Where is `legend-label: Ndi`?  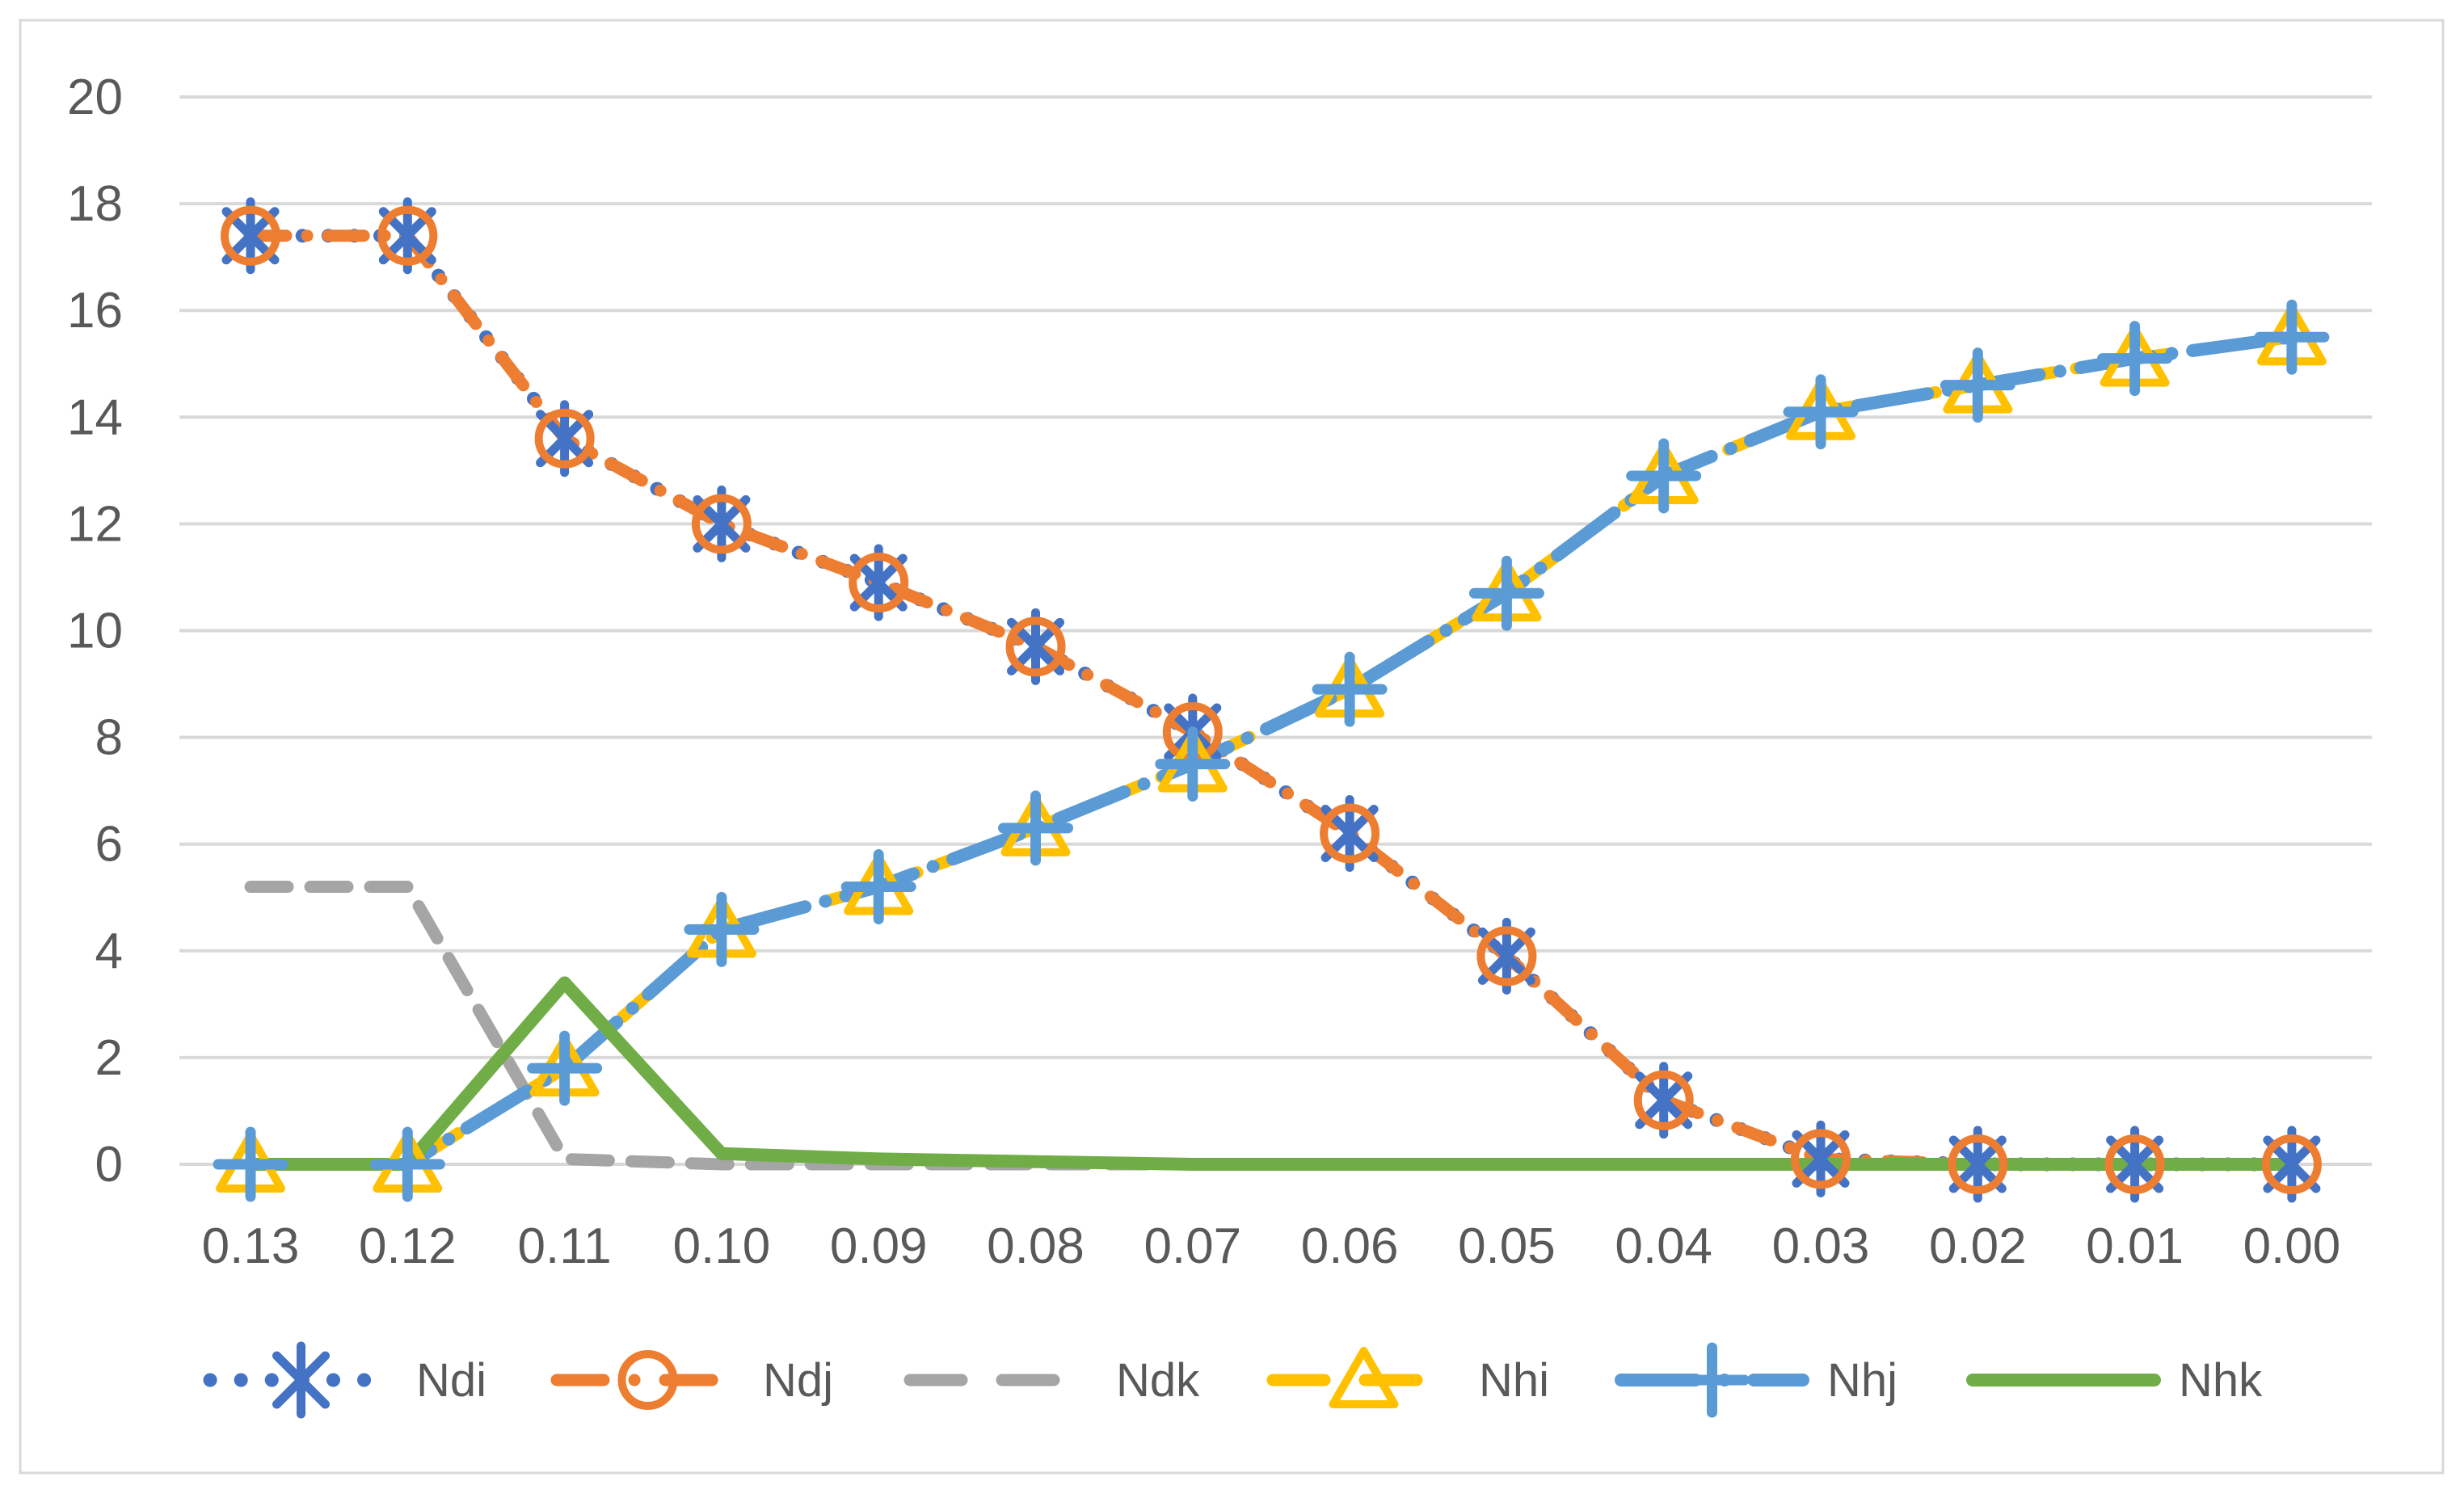
legend-label: Ndi is located at coordinates (451, 1380).